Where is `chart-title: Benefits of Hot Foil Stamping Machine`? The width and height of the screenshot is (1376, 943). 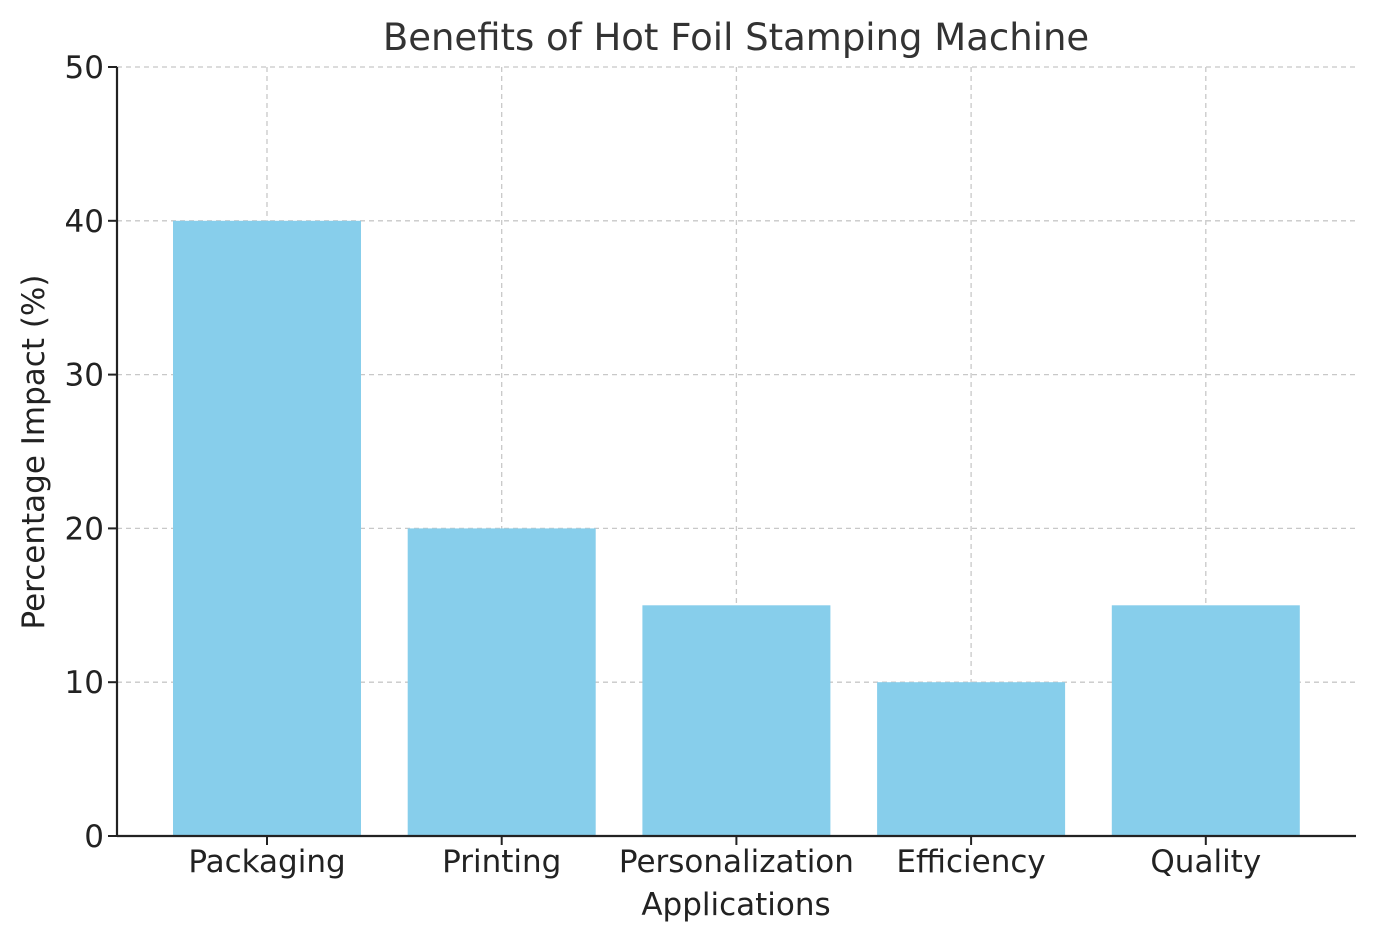
chart-title: Benefits of Hot Foil Stamping Machine is located at coordinates (736, 37).